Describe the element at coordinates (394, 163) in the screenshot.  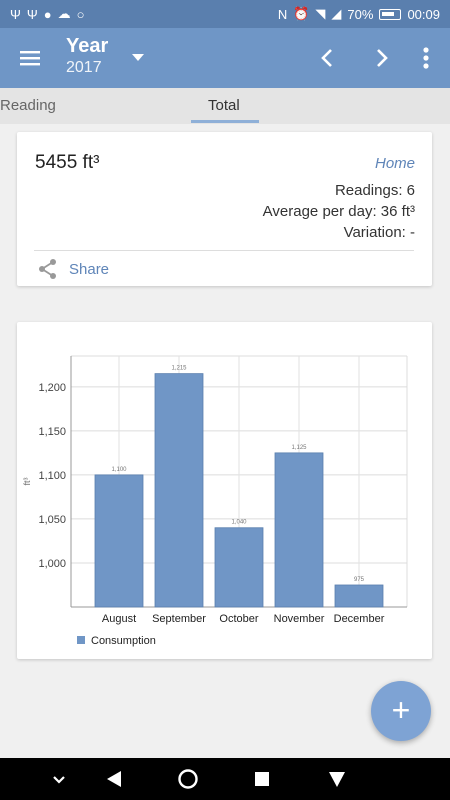
I see `location-label: Home` at that location.